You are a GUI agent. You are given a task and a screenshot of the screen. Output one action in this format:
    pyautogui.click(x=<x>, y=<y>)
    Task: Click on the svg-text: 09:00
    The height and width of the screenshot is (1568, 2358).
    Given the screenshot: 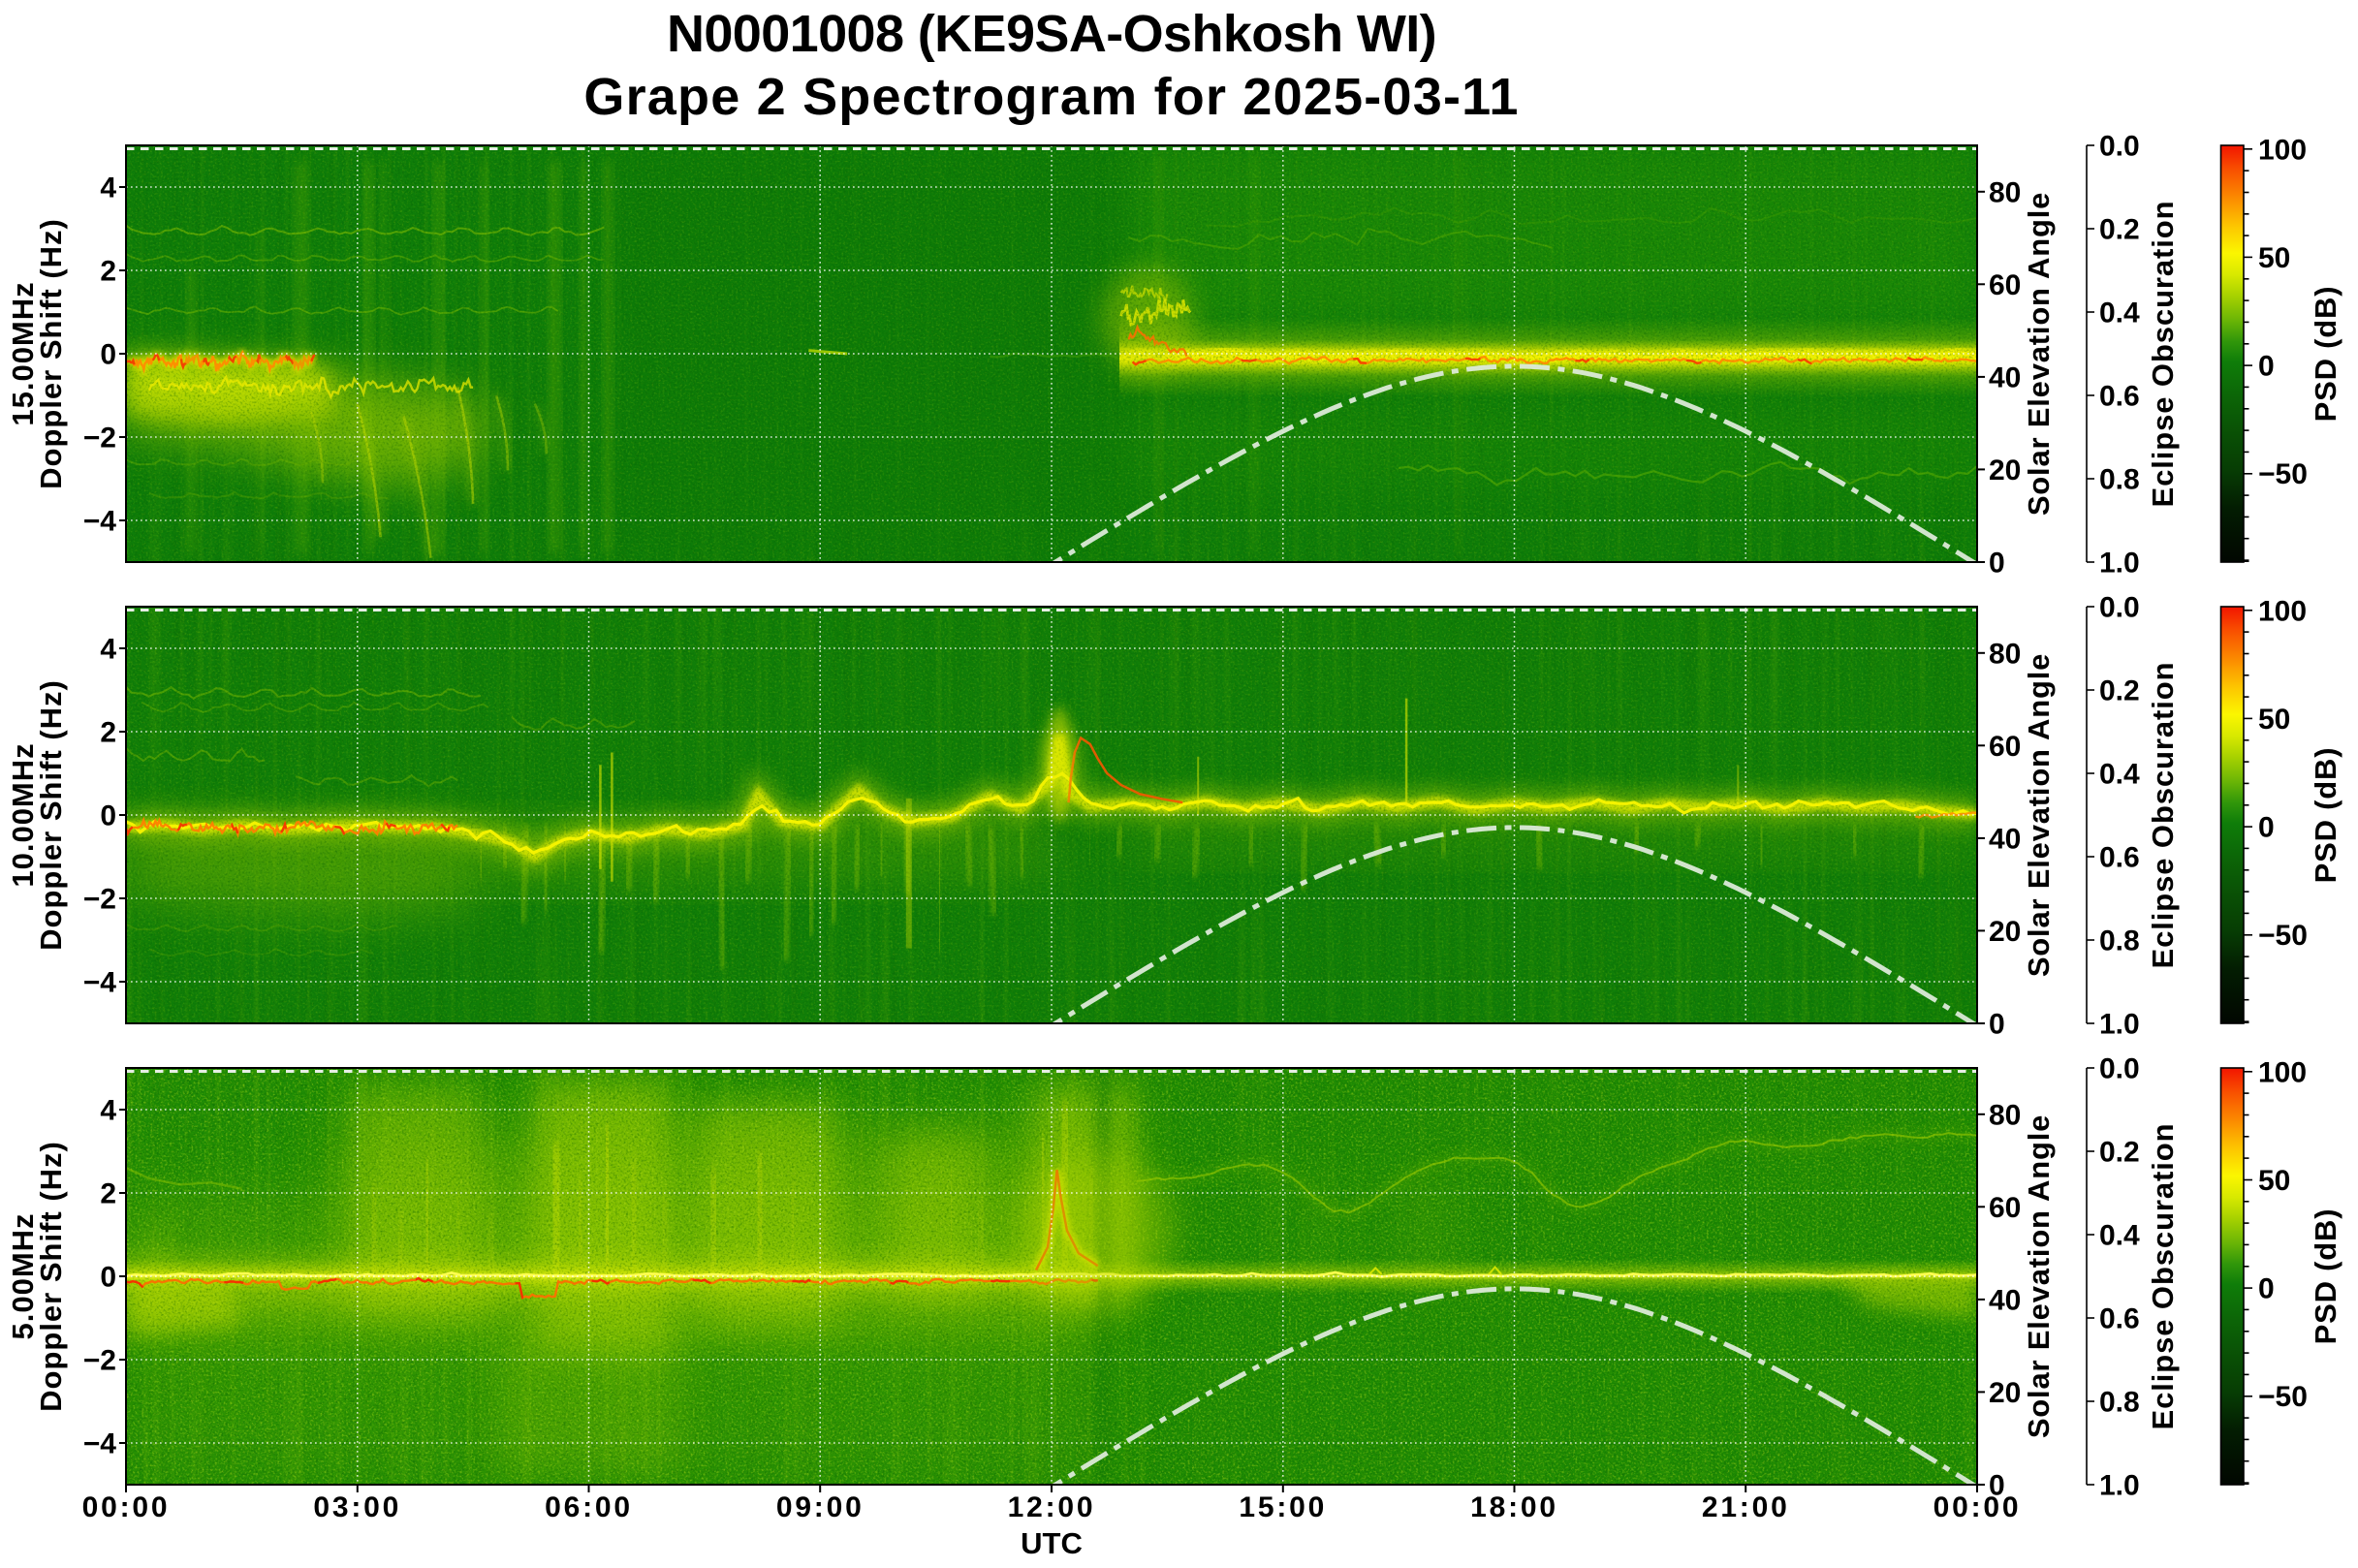 What is the action you would take?
    pyautogui.click(x=820, y=1507)
    